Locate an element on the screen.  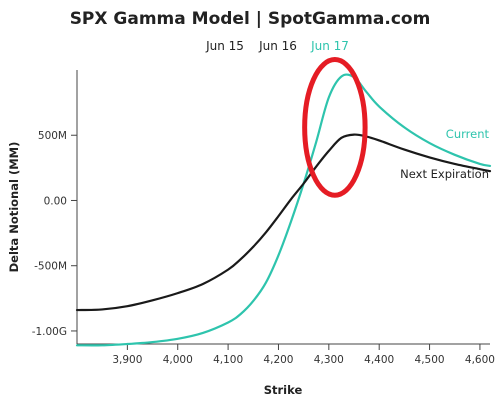
y-tick-label: 0.00 is located at coordinates (55, 201).